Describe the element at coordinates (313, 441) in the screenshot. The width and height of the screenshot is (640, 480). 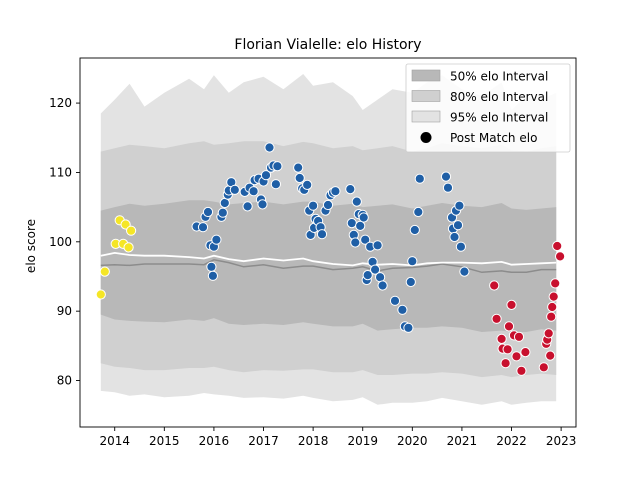
I see `x-tick-label: 2018` at that location.